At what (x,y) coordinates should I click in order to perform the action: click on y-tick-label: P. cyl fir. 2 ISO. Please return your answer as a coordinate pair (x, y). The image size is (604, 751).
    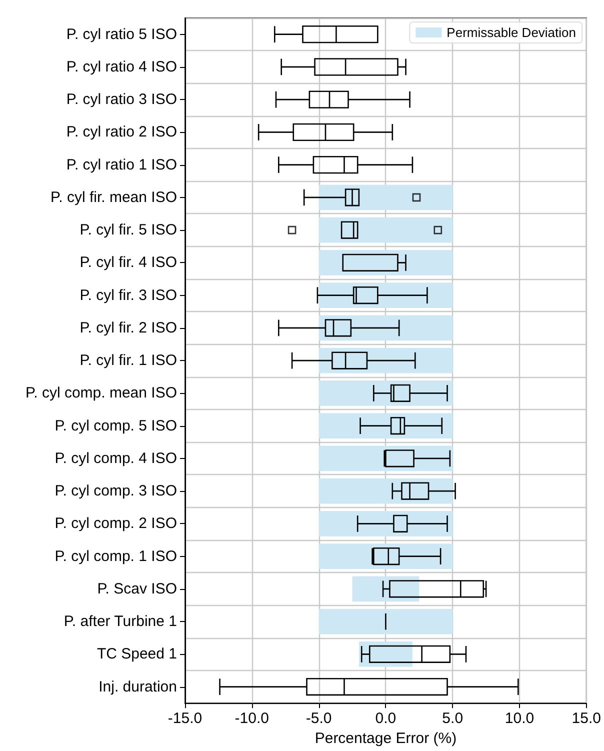
    Looking at the image, I should click on (128, 327).